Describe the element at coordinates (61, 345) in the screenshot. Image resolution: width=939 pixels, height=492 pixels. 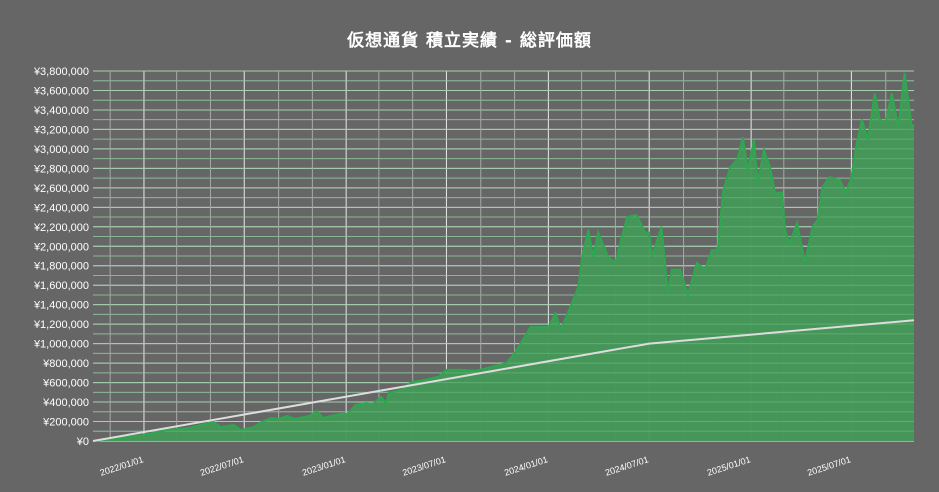
I see `y-tick-label: ¥1,000,000` at that location.